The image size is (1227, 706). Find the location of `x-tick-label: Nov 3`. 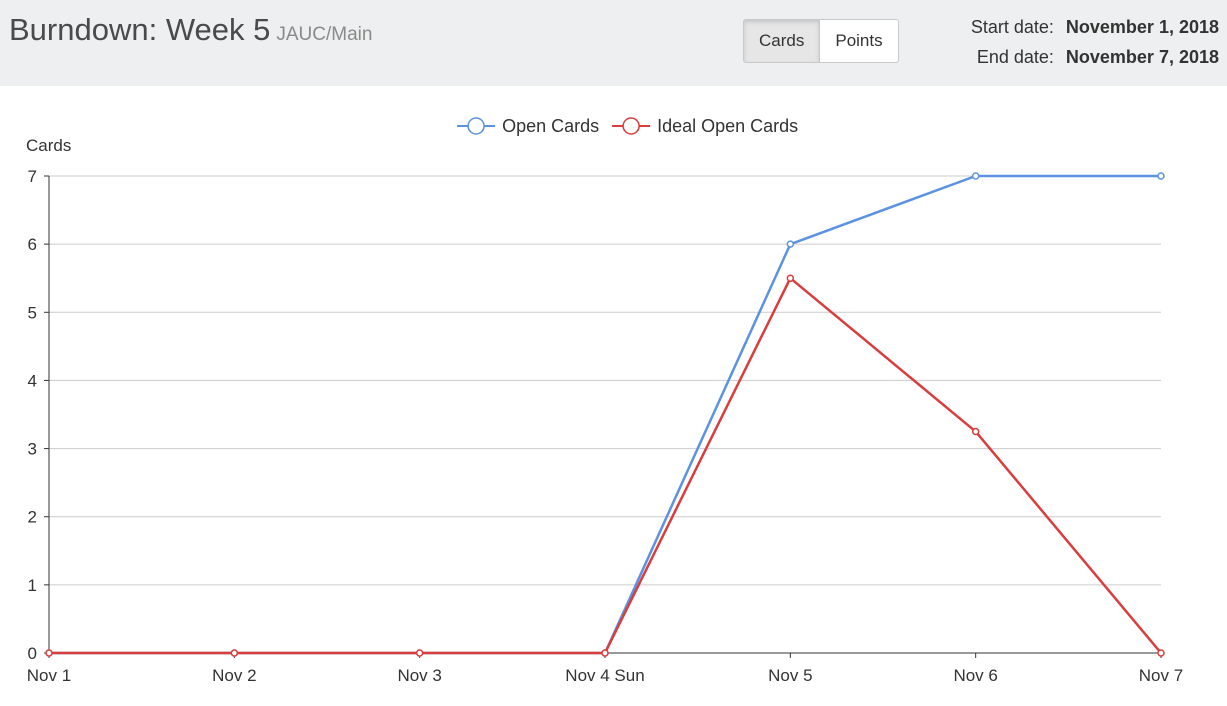

x-tick-label: Nov 3 is located at coordinates (419, 675).